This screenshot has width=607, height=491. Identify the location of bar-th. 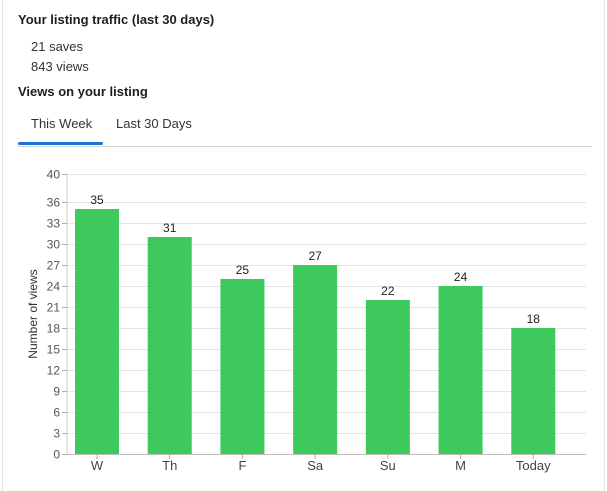
(169, 345).